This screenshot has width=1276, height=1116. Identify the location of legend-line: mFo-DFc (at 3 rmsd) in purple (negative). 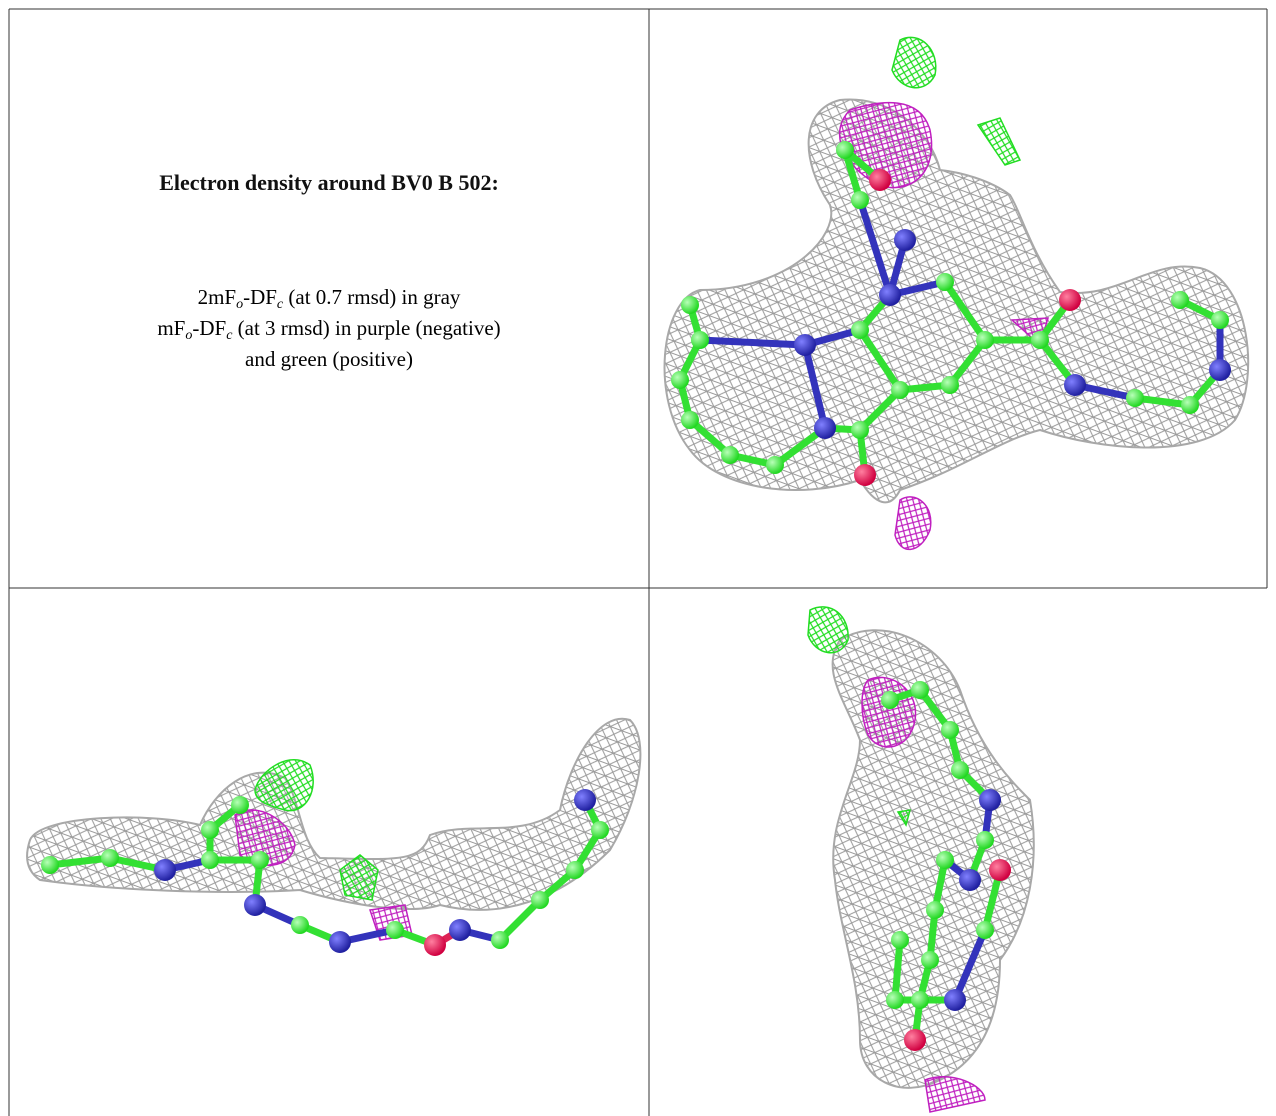
(329, 328).